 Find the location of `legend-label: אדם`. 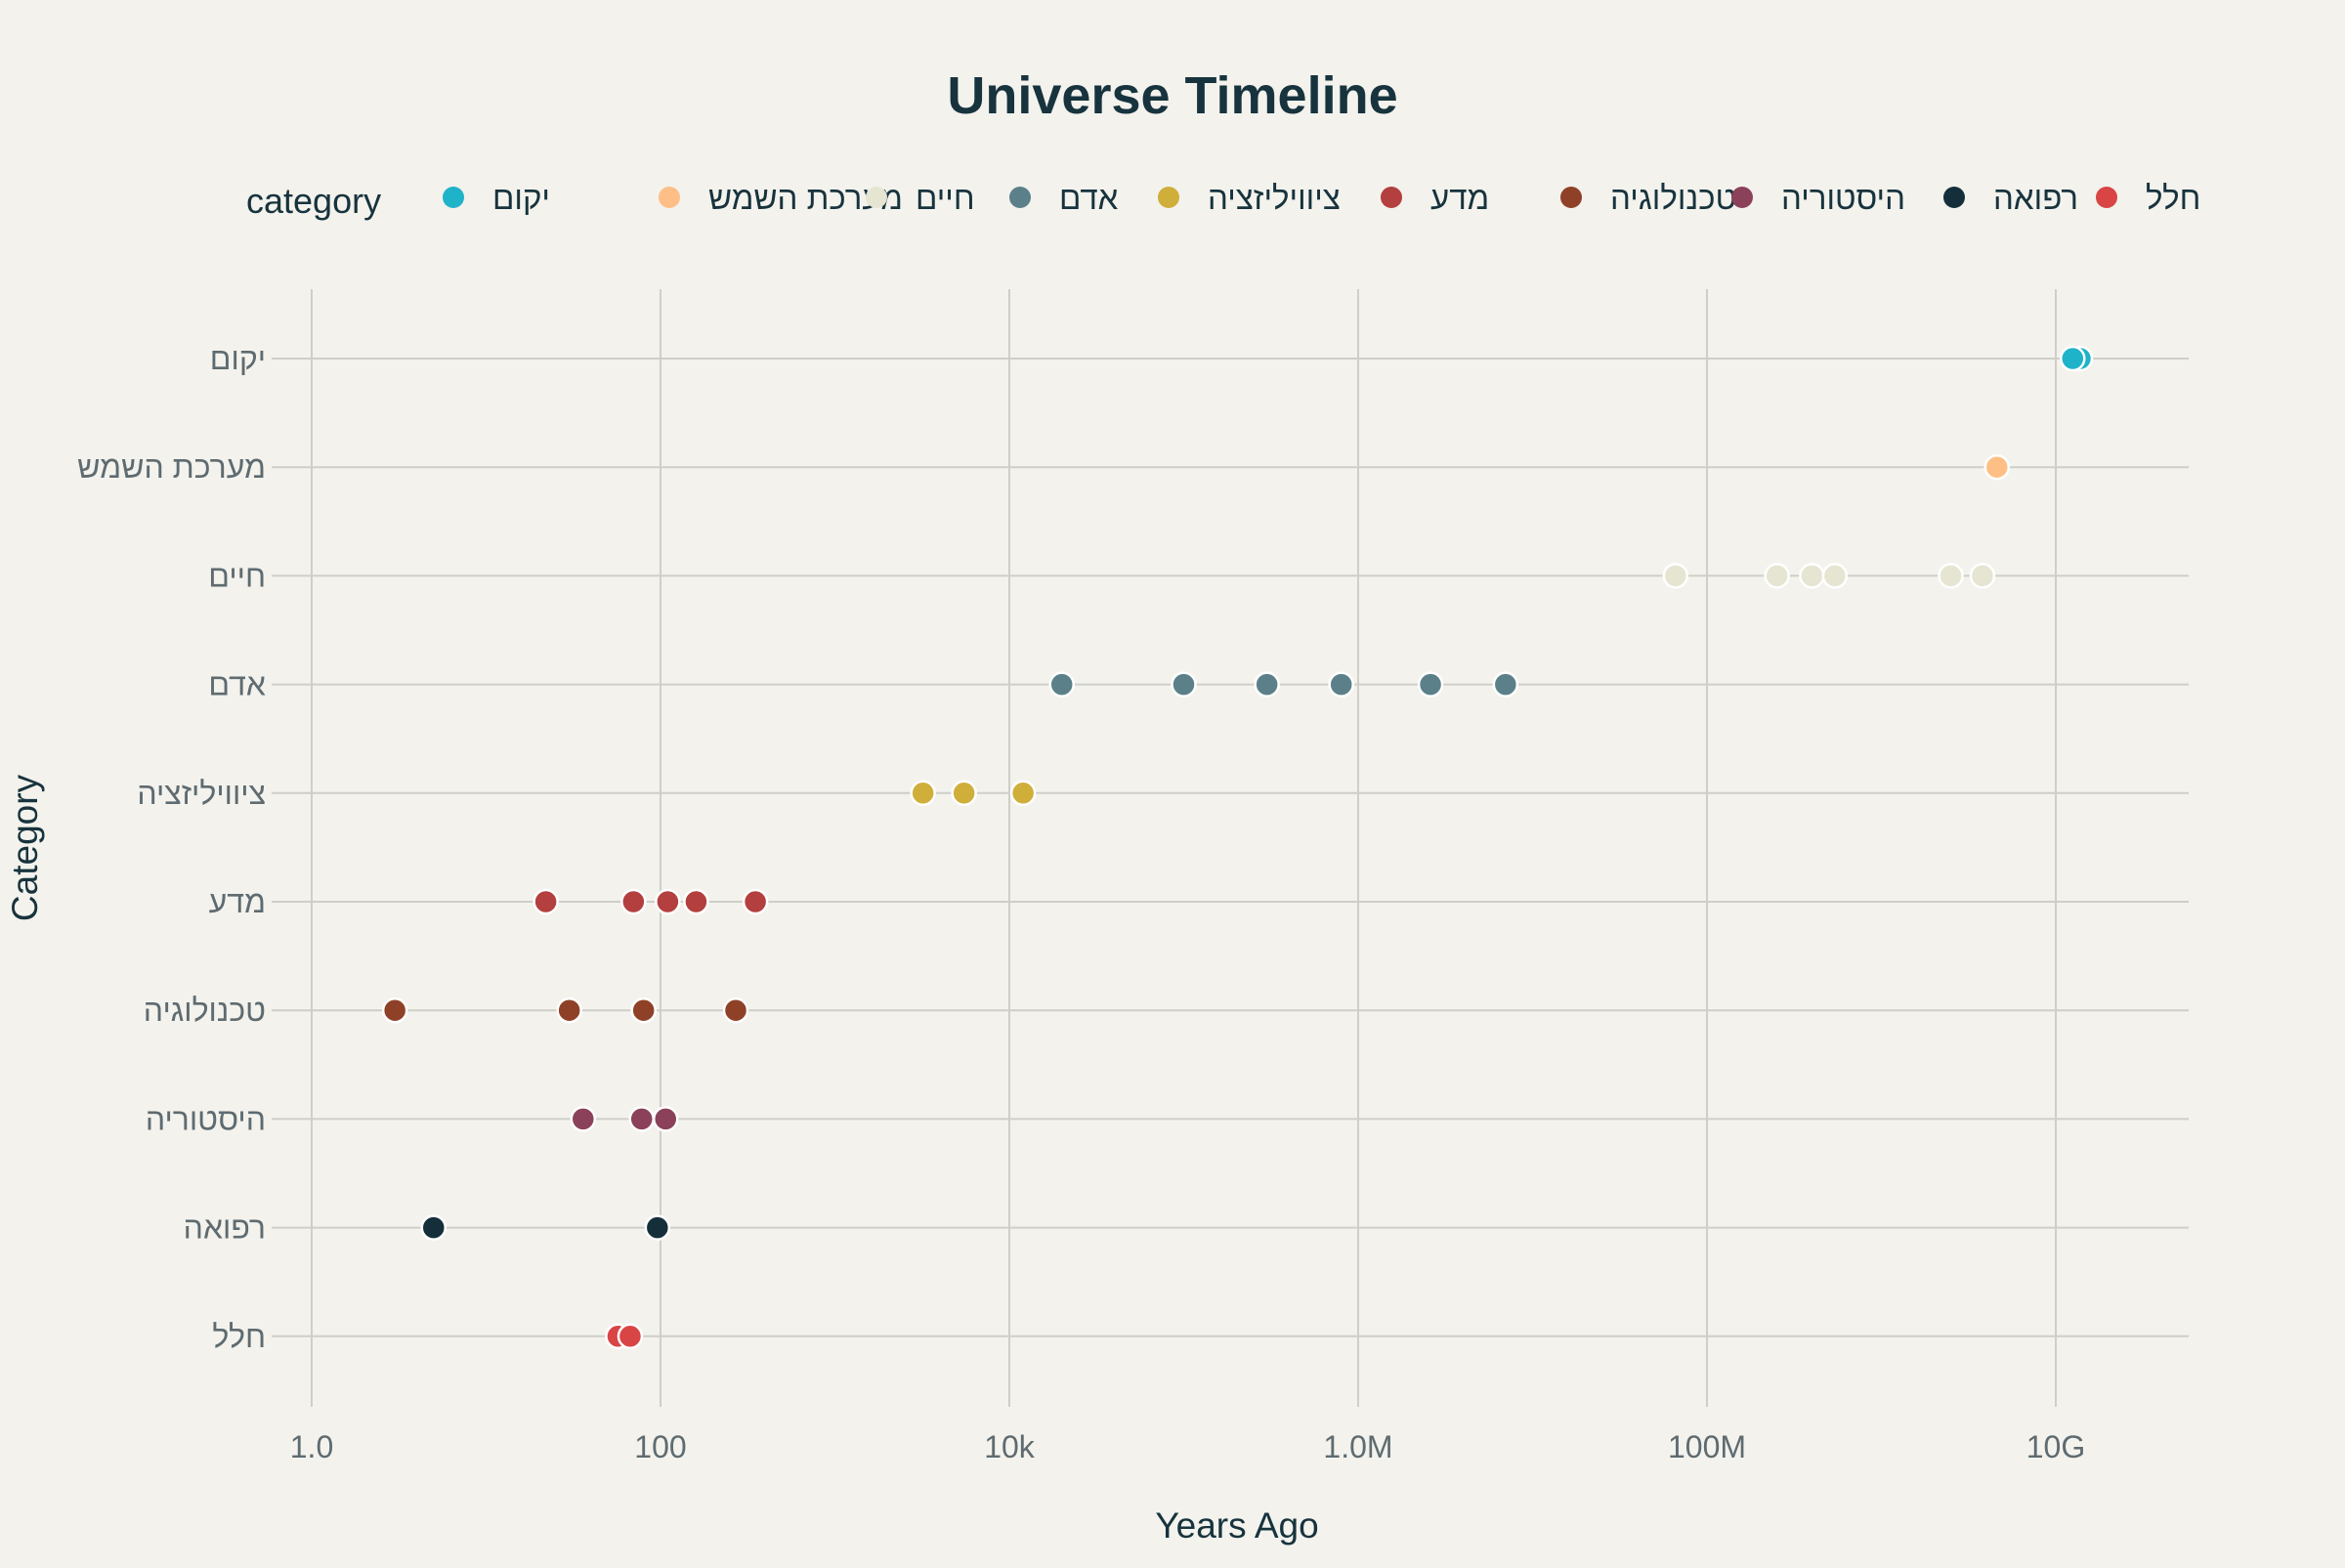

legend-label: אדם is located at coordinates (1089, 198).